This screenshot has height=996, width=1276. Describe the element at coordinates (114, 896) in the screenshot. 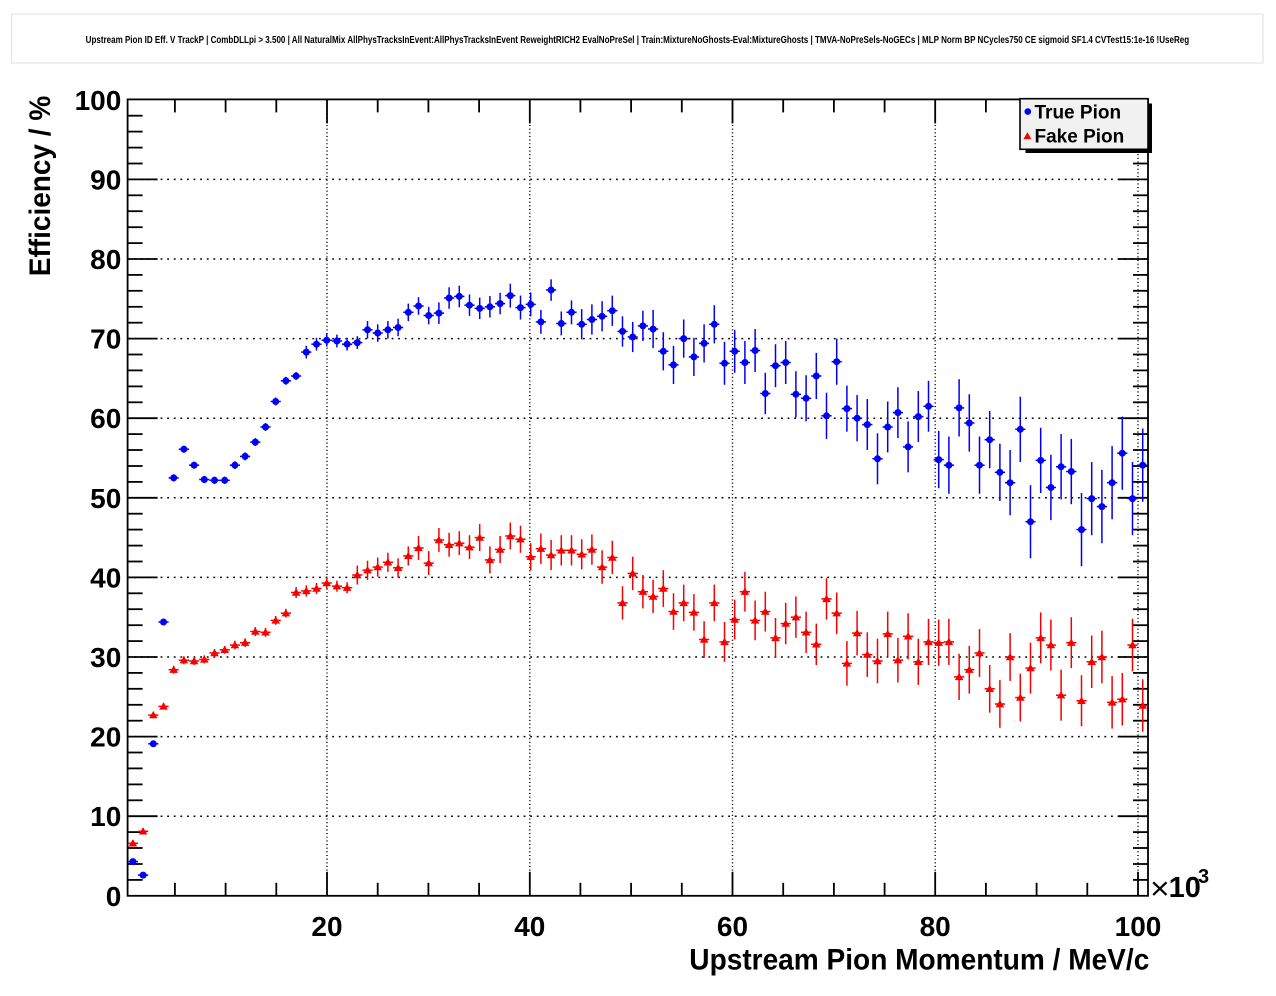

I see `svg-text: 0` at that location.